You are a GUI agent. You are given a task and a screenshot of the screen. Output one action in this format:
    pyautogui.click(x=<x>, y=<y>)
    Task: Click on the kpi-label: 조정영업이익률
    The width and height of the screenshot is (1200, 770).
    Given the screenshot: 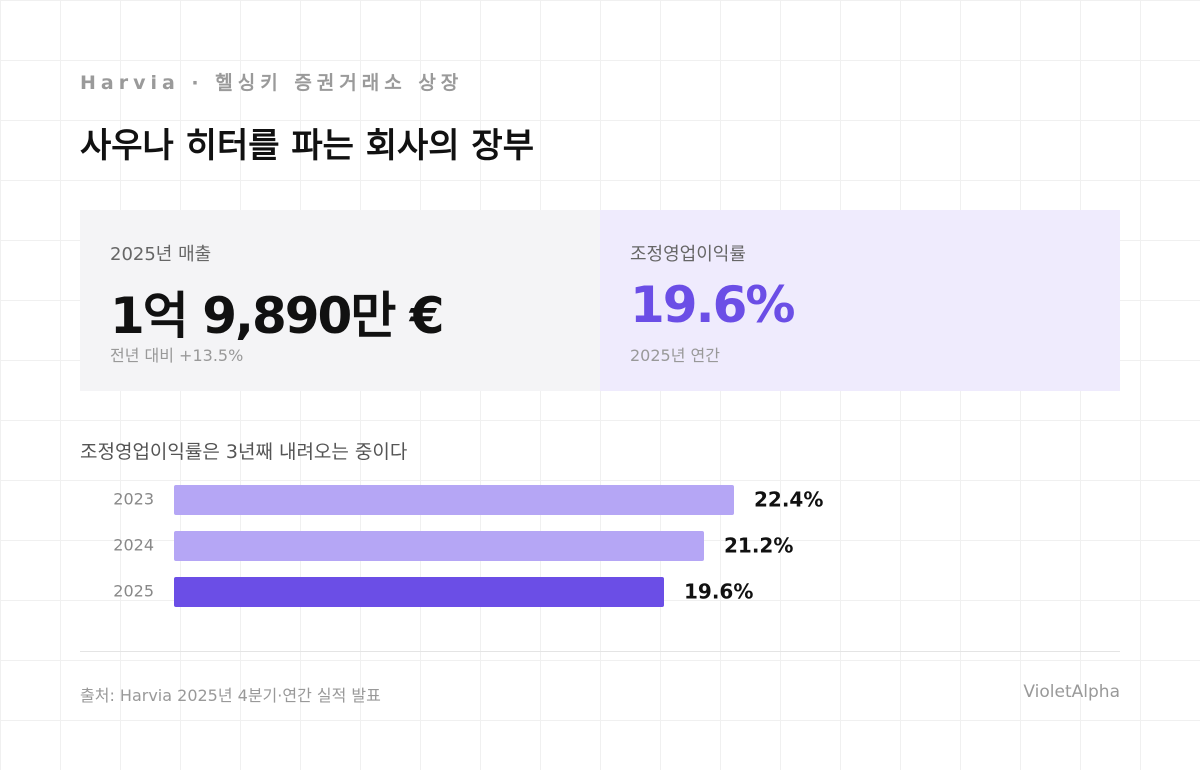 What is the action you would take?
    pyautogui.click(x=688, y=254)
    